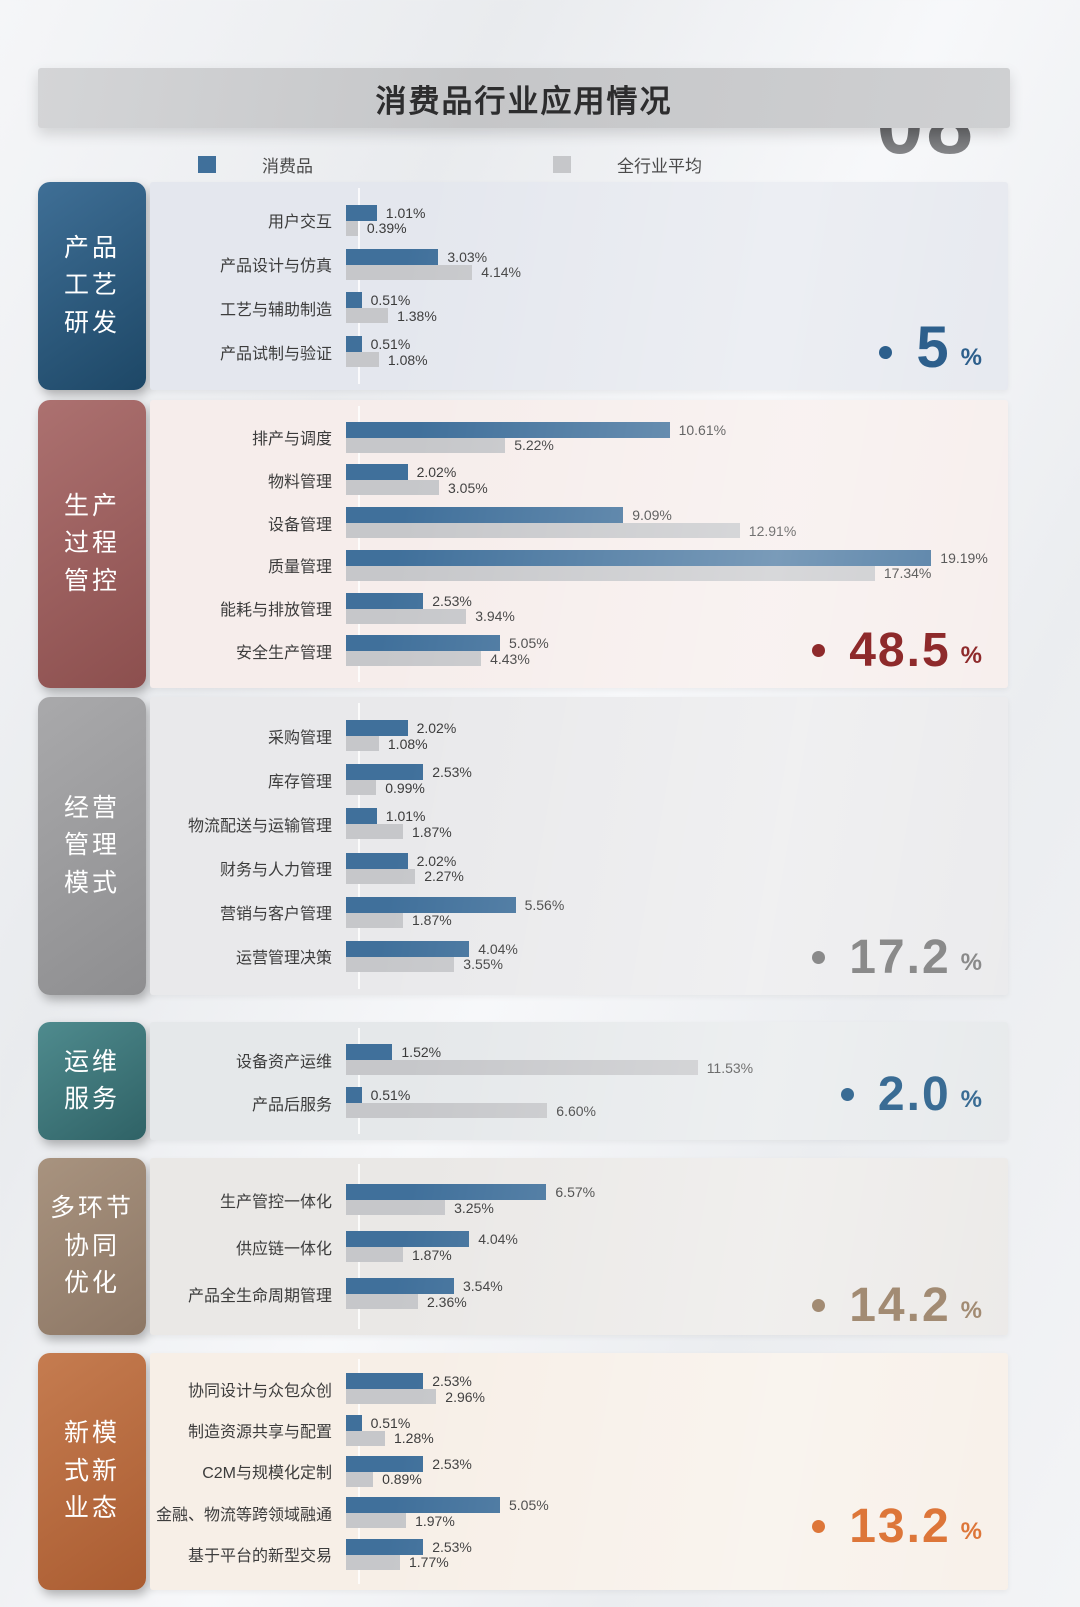  What do you see at coordinates (407, 359) in the screenshot?
I see `bar-value: 1.08%` at bounding box center [407, 359].